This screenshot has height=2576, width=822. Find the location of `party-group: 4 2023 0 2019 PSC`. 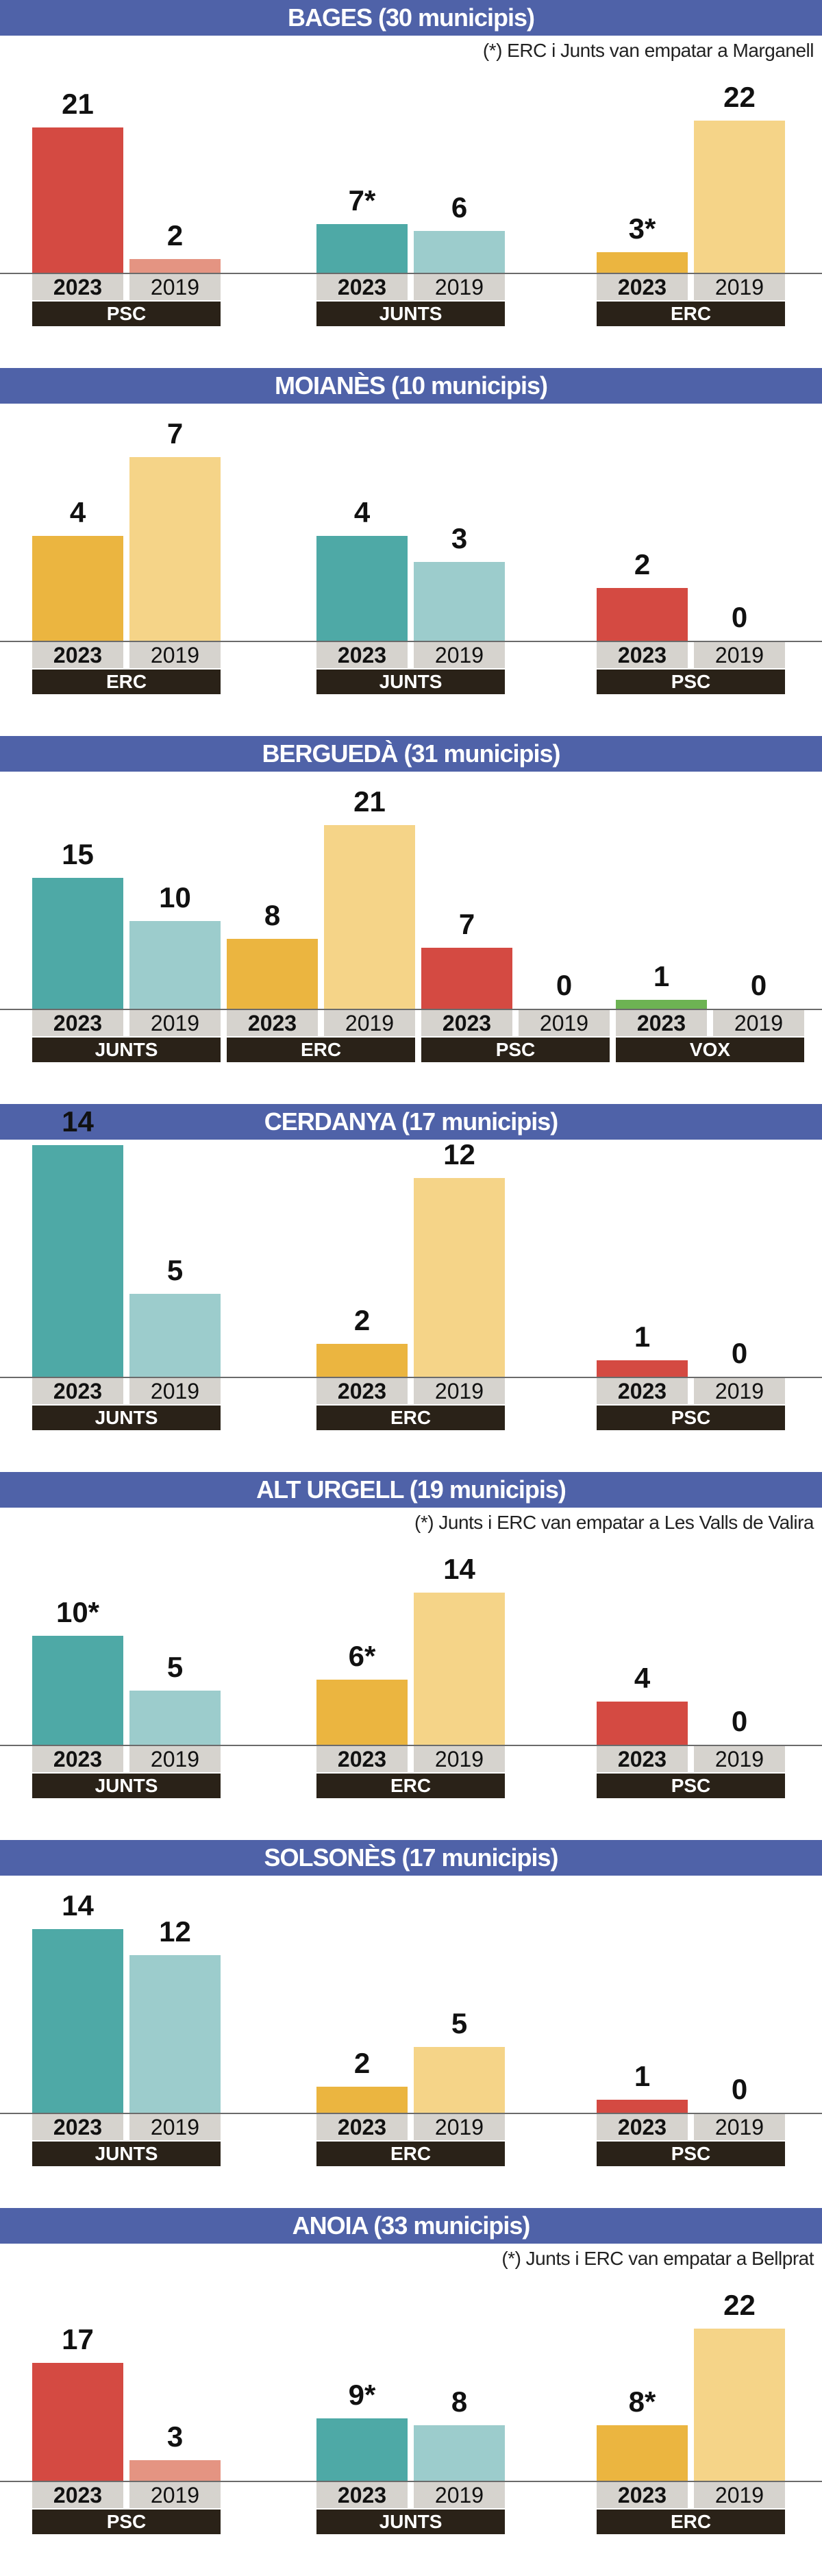

party-group: 4 2023 0 2019 PSC is located at coordinates (691, 1656).